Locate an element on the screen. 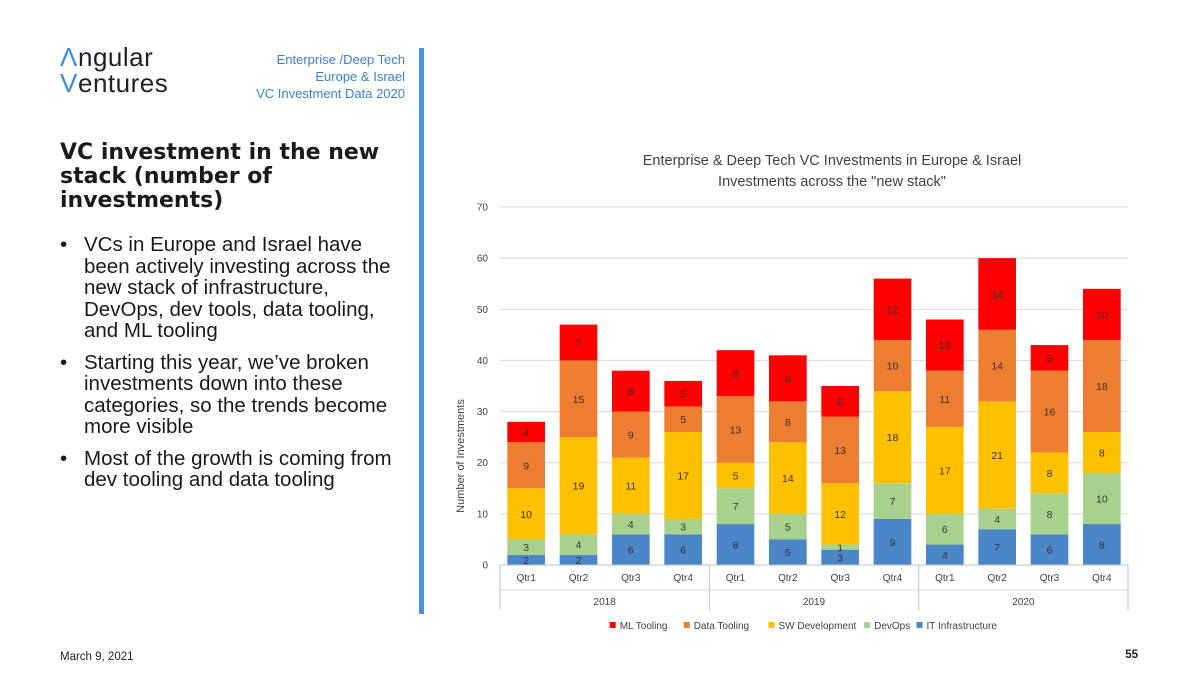 The width and height of the screenshot is (1200, 675). data-label: 15 is located at coordinates (579, 400).